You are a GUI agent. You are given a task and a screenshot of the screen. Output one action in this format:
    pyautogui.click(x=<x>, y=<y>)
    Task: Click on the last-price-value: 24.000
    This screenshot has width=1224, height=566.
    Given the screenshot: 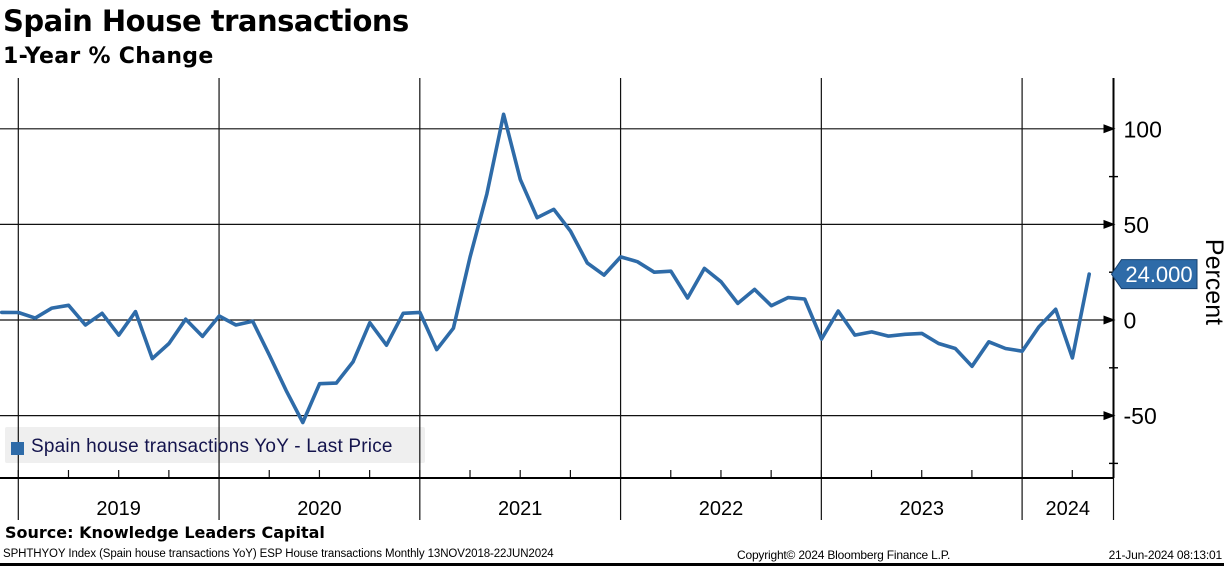 What is the action you would take?
    pyautogui.click(x=1158, y=274)
    